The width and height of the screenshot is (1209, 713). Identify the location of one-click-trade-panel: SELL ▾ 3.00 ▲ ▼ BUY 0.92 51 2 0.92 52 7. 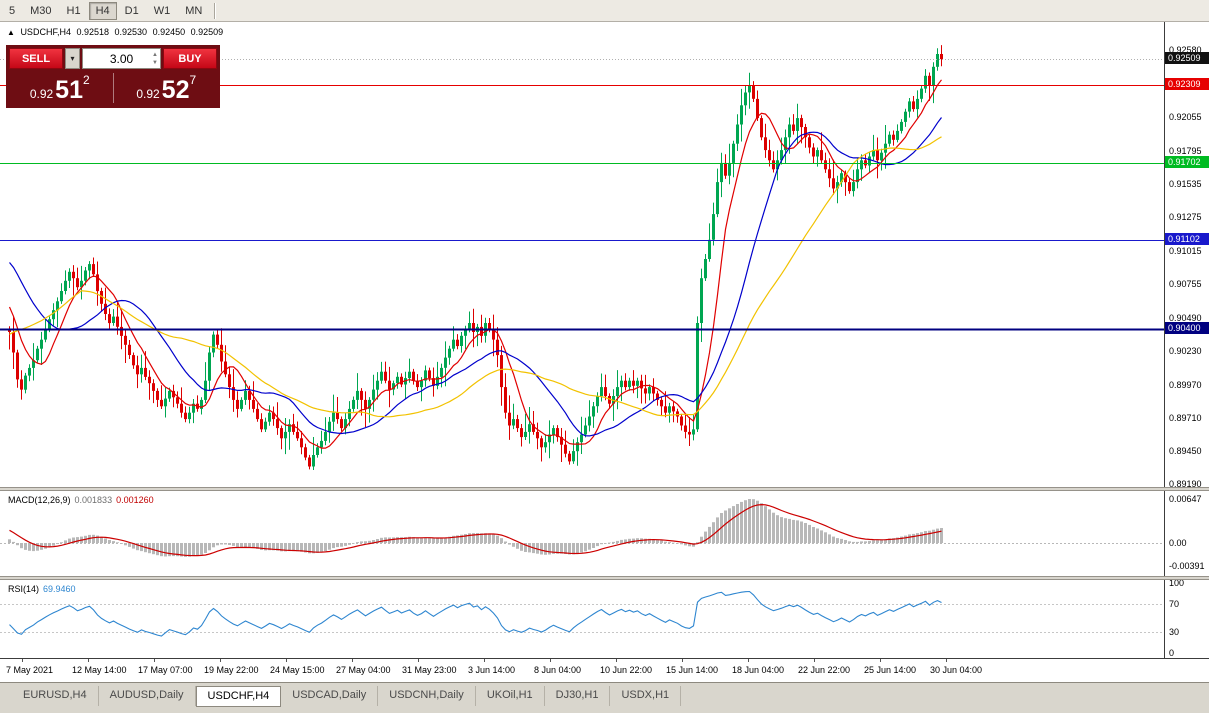
(113, 76).